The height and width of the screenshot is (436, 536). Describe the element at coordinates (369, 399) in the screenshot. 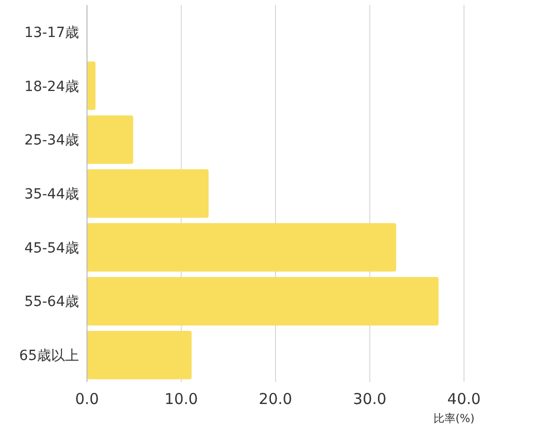

I see `x-tick-label: 30.0` at that location.